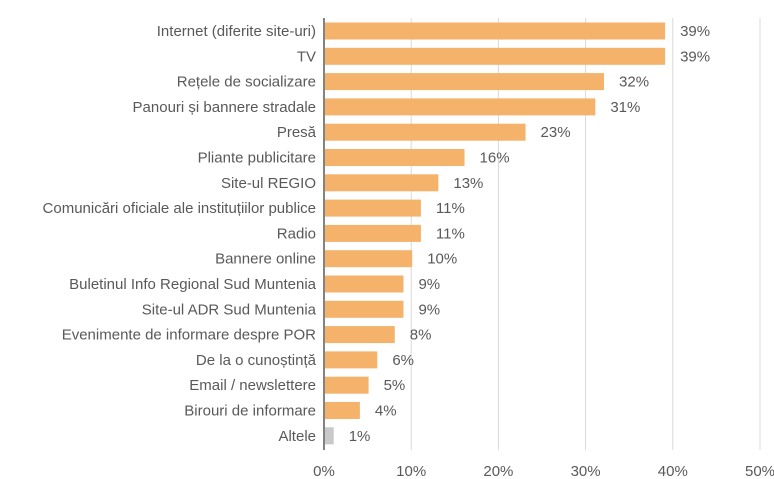  Describe the element at coordinates (324, 471) in the screenshot. I see `x-tick-label: 0%` at that location.